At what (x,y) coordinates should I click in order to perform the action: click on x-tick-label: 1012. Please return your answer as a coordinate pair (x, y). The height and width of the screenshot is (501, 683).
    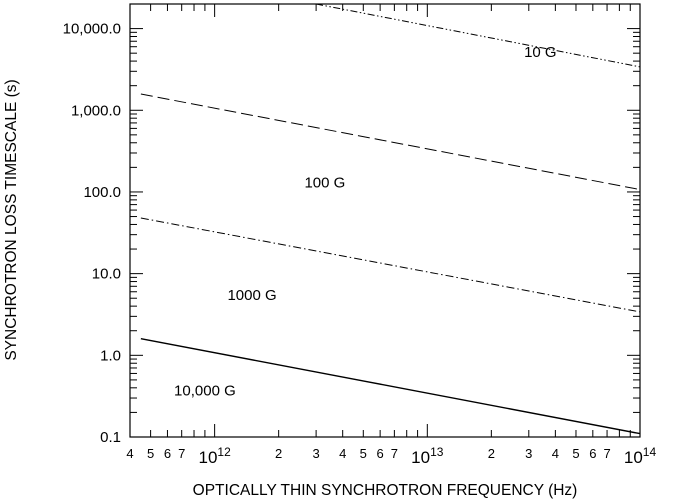
    Looking at the image, I should click on (214, 456).